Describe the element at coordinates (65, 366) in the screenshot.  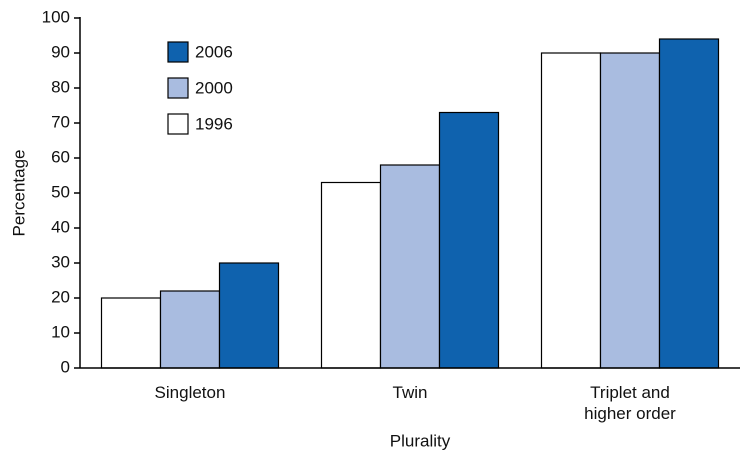
I see `y-tick-label: 0` at that location.